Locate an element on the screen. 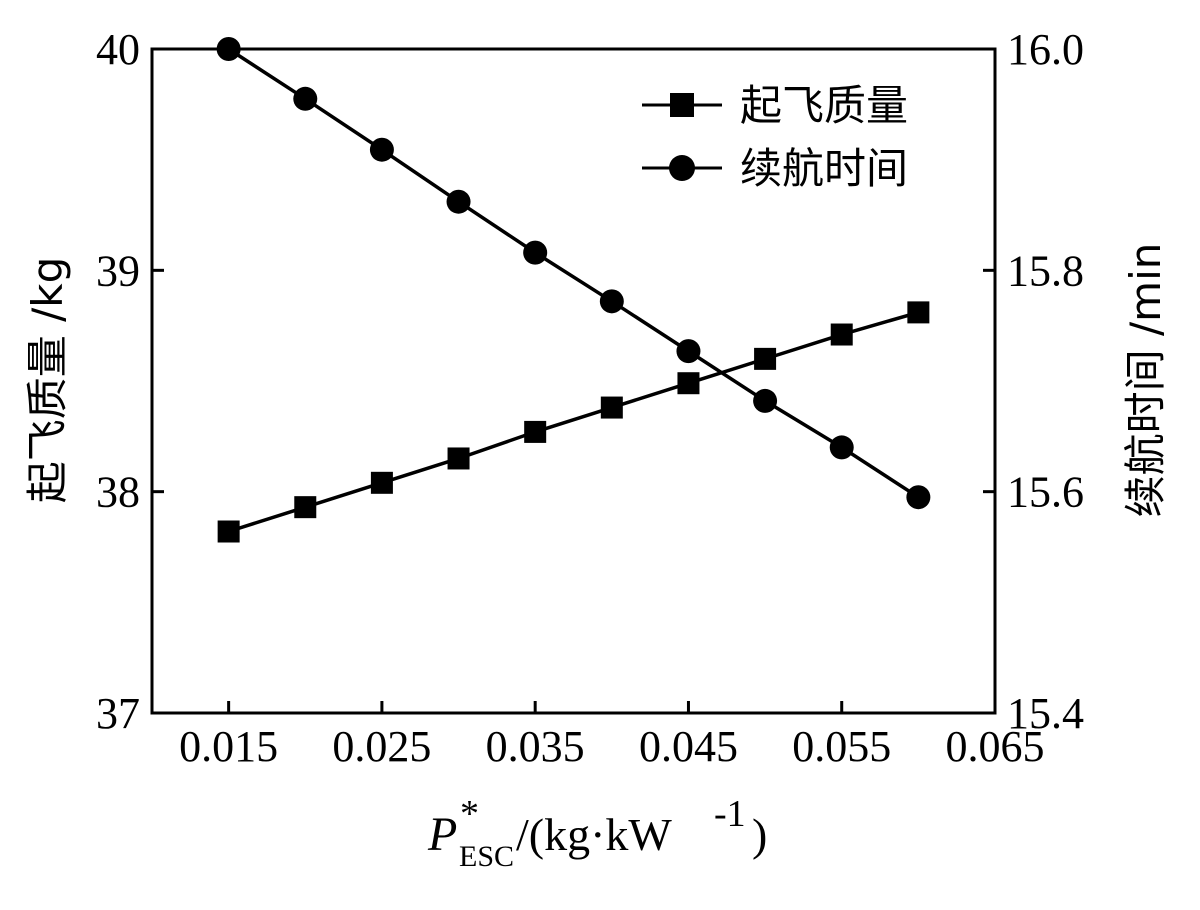 The image size is (1200, 910). x-axis-title: P * ESC /(kg·kW -1 ) is located at coordinates (597, 833).